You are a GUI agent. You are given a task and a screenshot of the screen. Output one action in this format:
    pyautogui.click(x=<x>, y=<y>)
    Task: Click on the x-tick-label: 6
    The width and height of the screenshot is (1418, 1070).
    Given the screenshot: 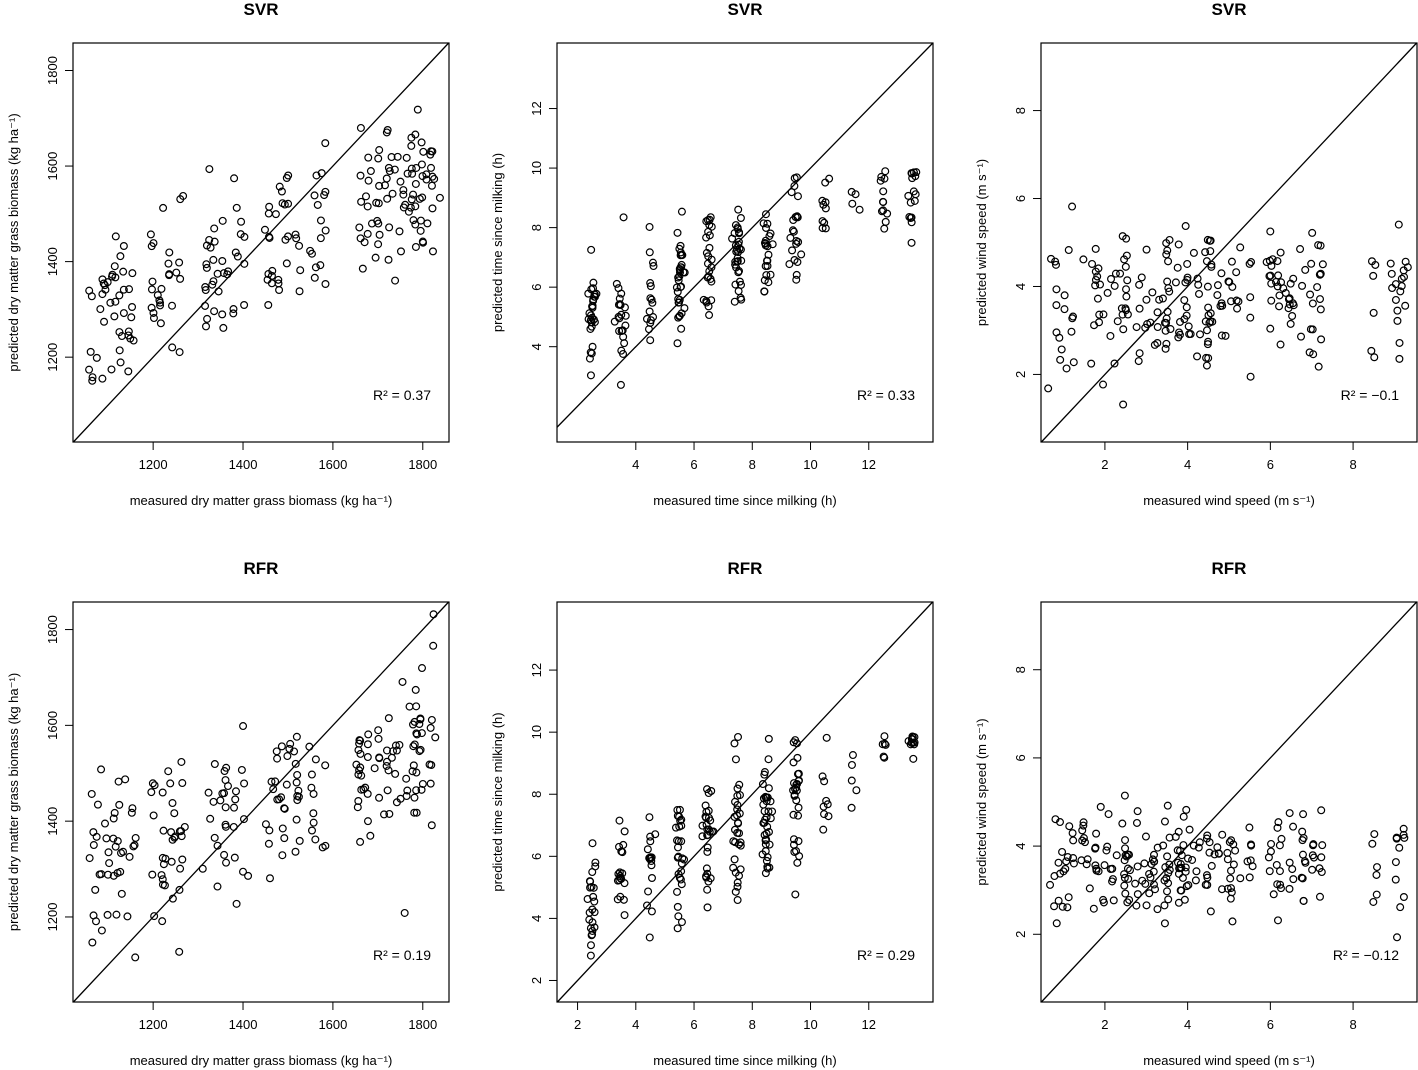 What is the action you would take?
    pyautogui.click(x=693, y=1024)
    